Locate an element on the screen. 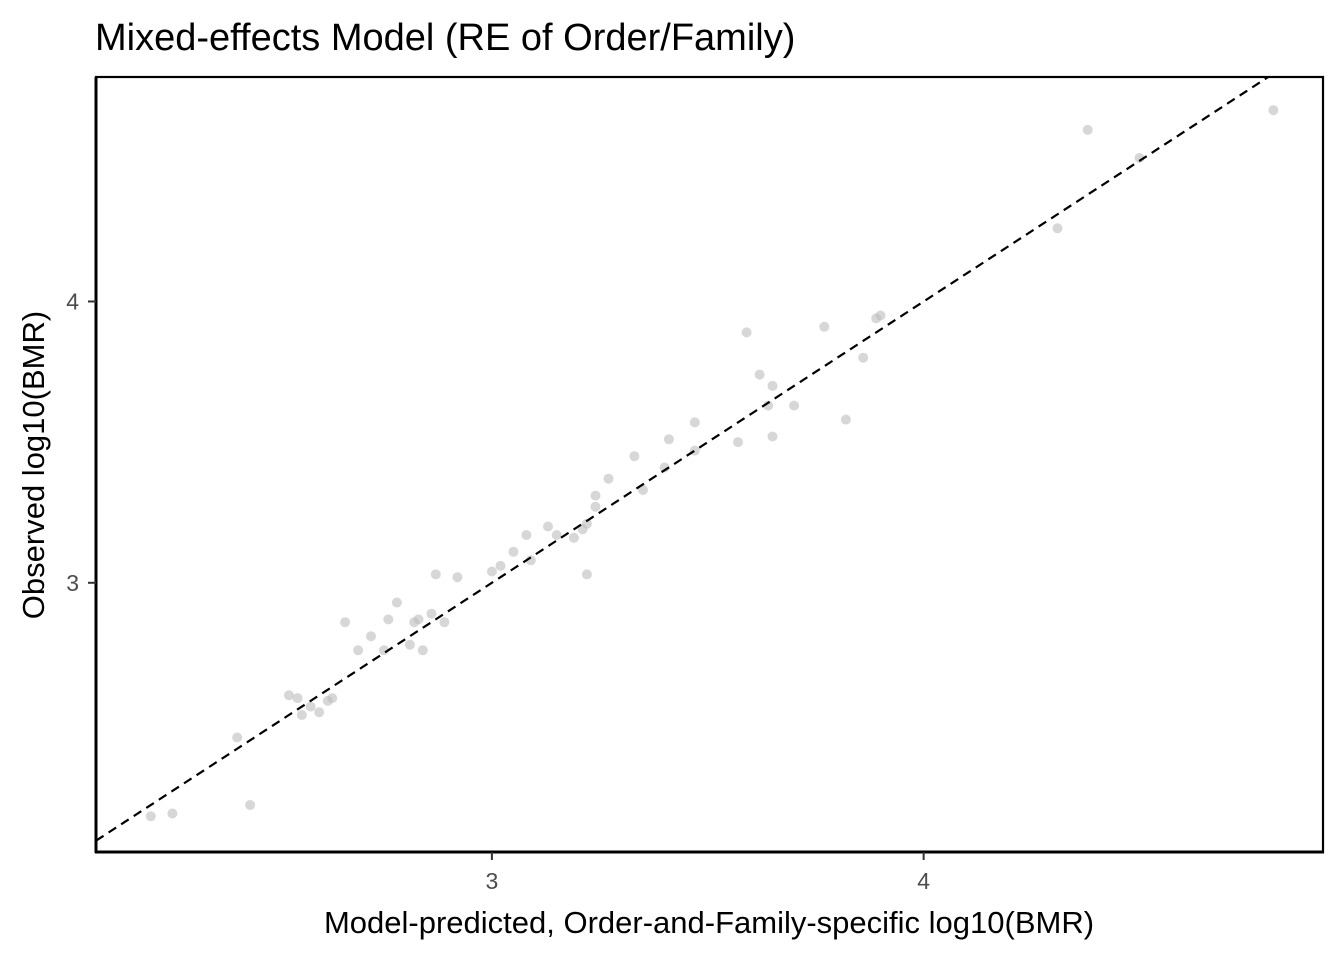 The height and width of the screenshot is (960, 1344). x-tick-label: 4 is located at coordinates (923, 881).